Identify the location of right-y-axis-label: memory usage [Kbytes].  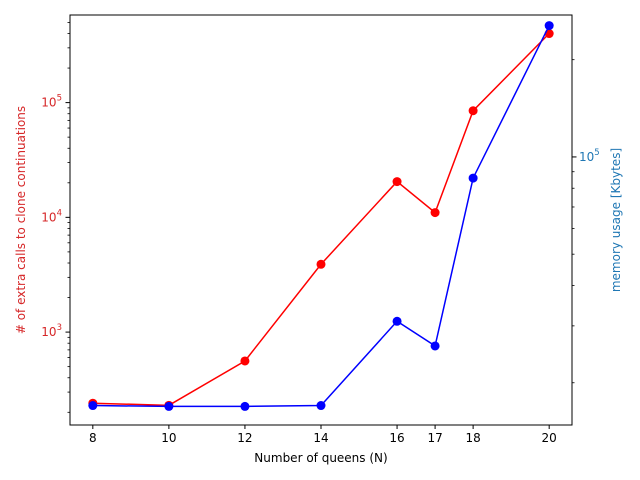
(616, 220).